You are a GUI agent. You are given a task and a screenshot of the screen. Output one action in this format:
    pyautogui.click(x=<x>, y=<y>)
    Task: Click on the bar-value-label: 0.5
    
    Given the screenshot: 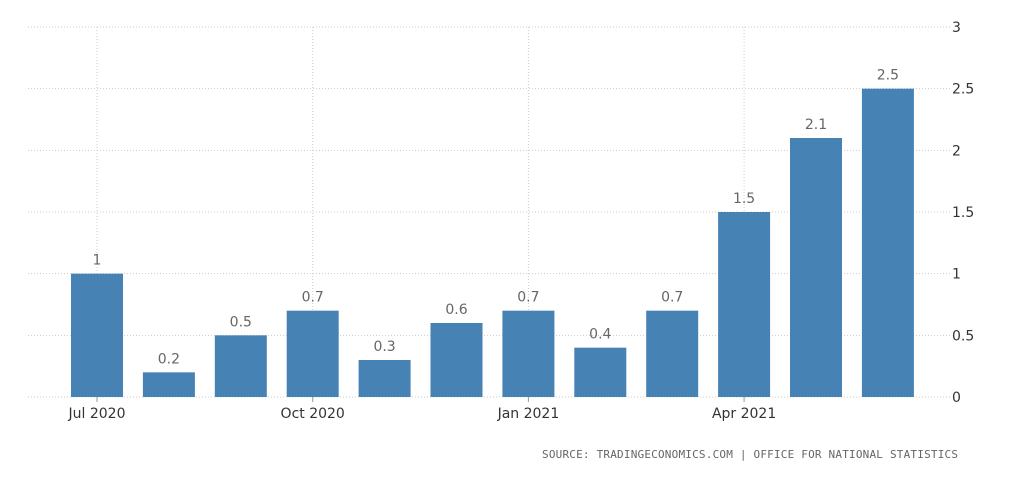 What is the action you would take?
    pyautogui.click(x=241, y=322)
    